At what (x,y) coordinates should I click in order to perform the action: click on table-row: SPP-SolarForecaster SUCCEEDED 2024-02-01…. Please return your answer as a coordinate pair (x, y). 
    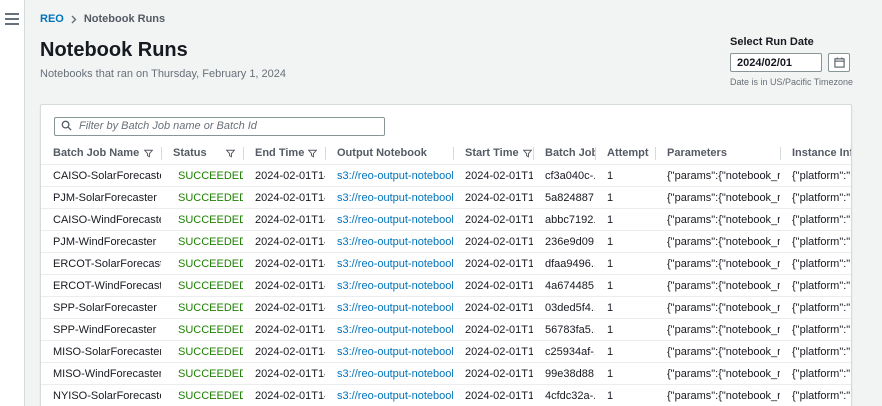
    Looking at the image, I should click on (446, 307).